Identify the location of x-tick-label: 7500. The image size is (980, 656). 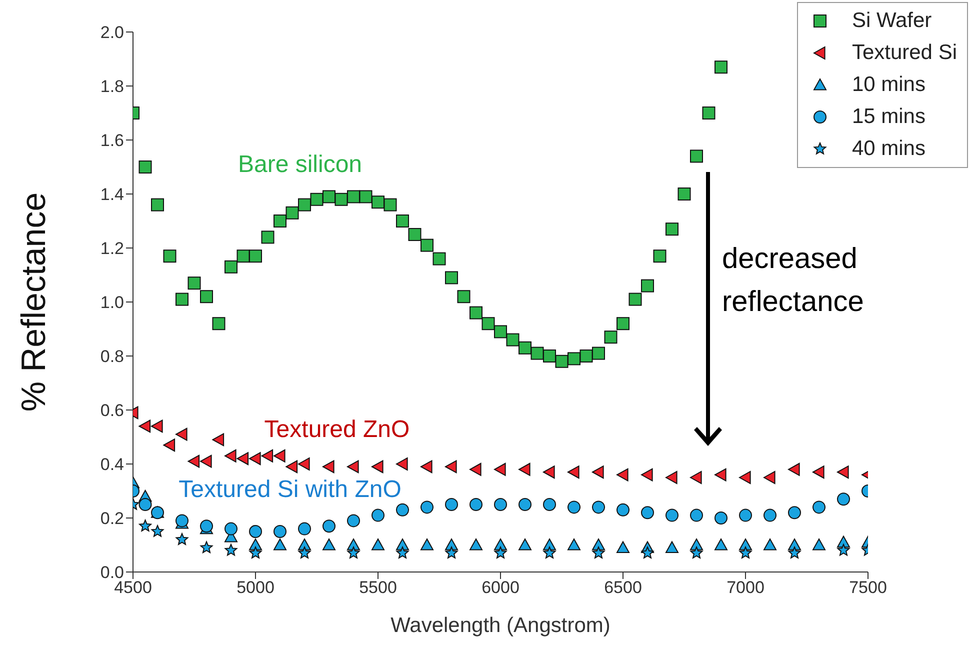
(868, 588).